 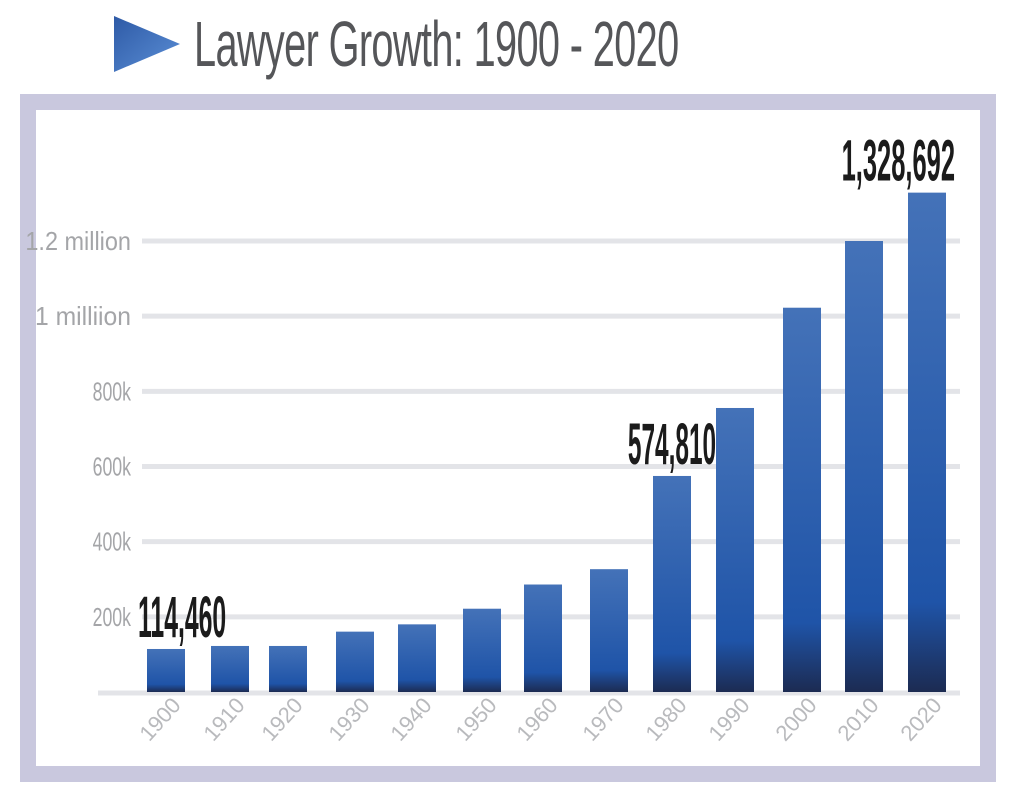 I want to click on bar-1980, so click(x=672, y=583).